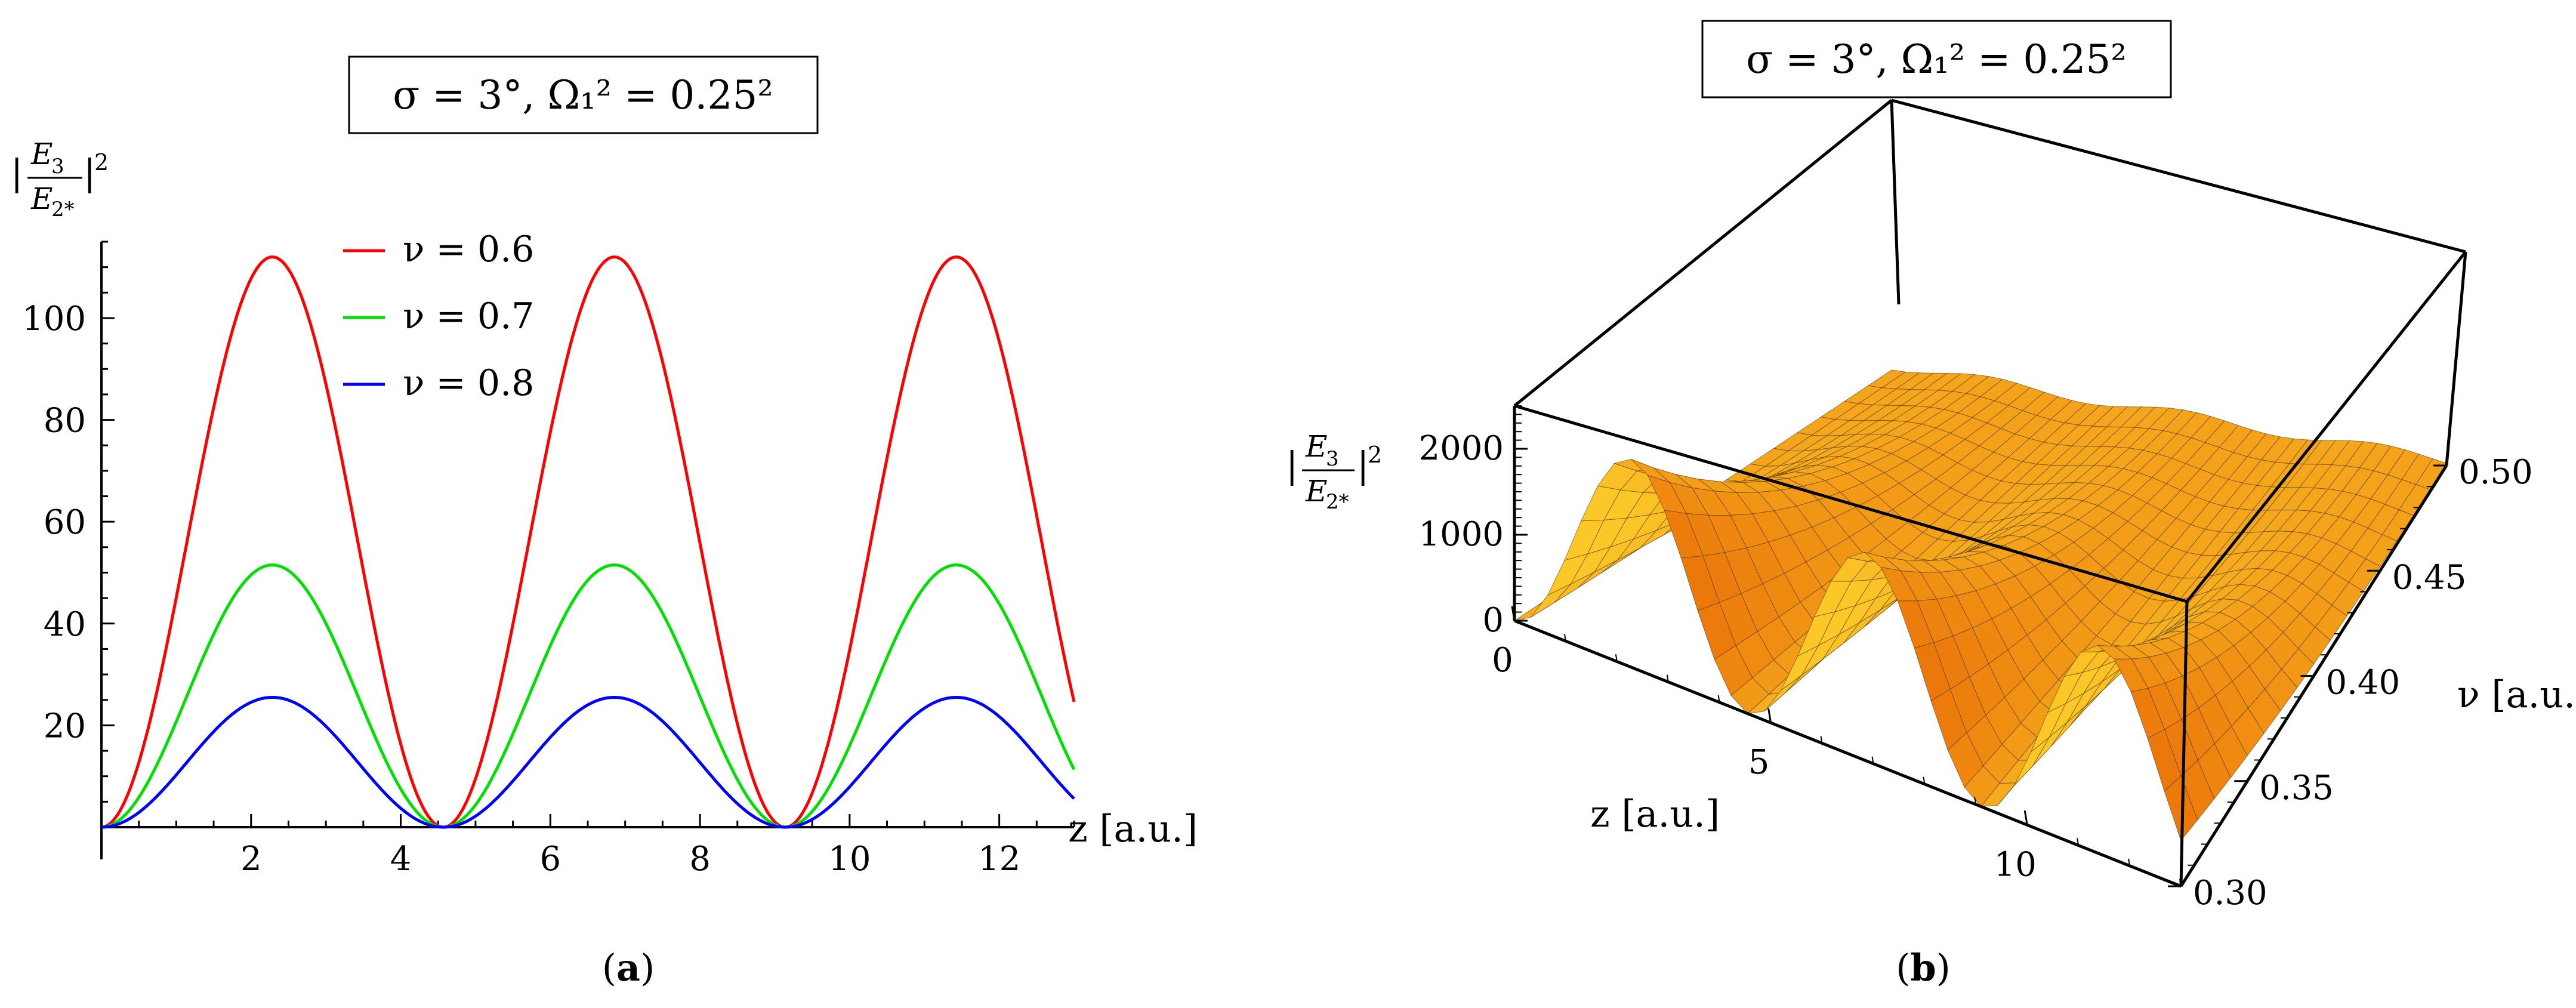 The height and width of the screenshot is (1008, 2576). I want to click on legend-label-2: ν = 0.7, so click(469, 316).